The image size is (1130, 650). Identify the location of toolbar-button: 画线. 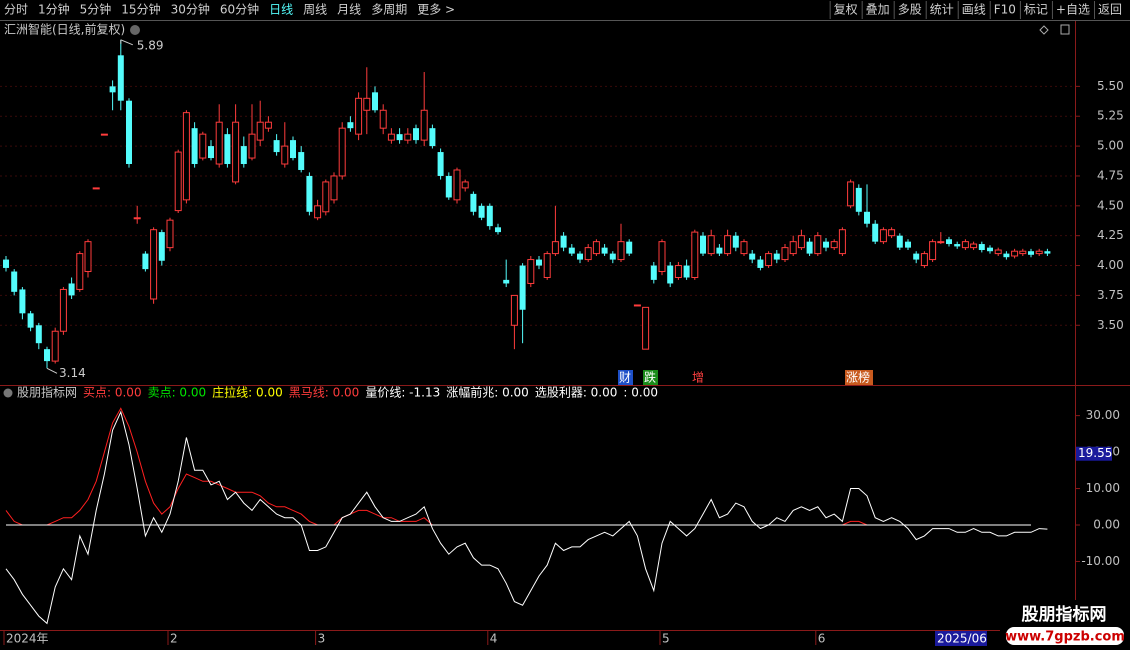
(974, 10).